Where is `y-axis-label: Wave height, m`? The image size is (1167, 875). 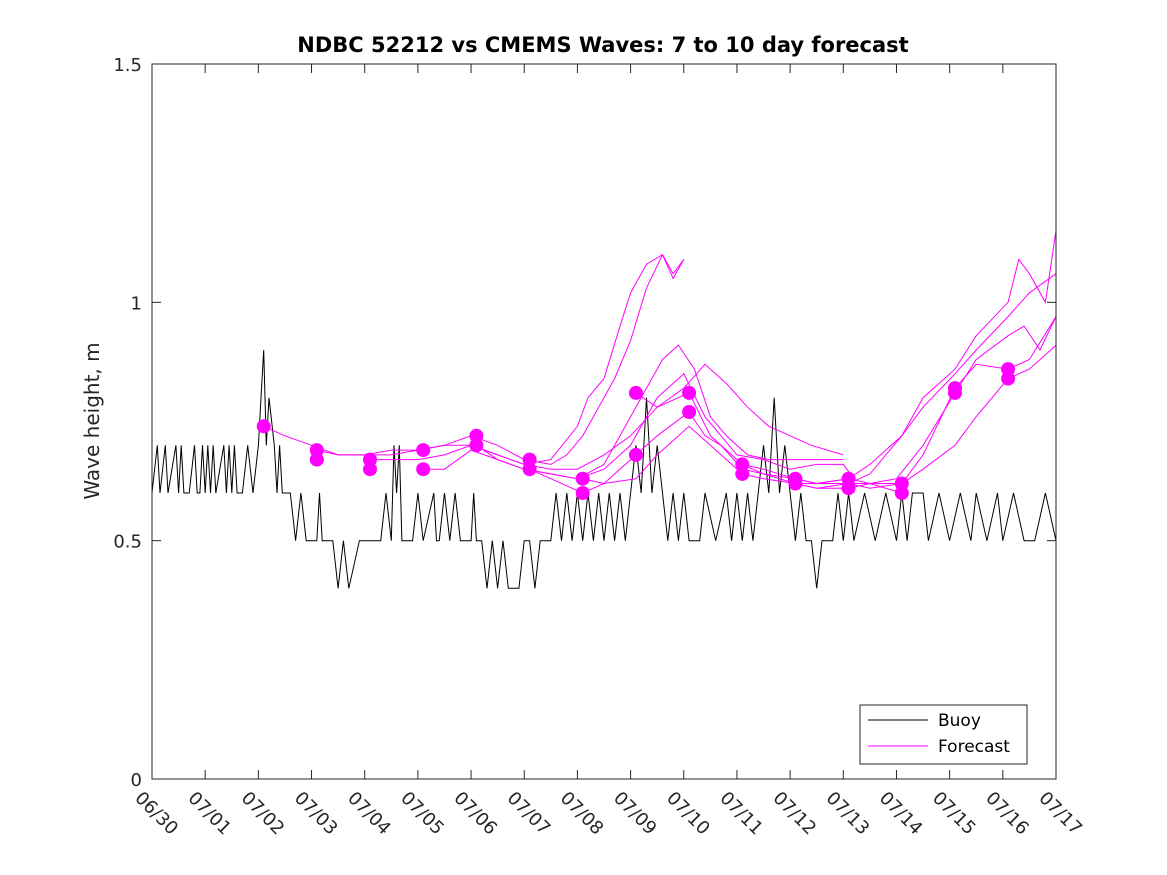 y-axis-label: Wave height, m is located at coordinates (92, 420).